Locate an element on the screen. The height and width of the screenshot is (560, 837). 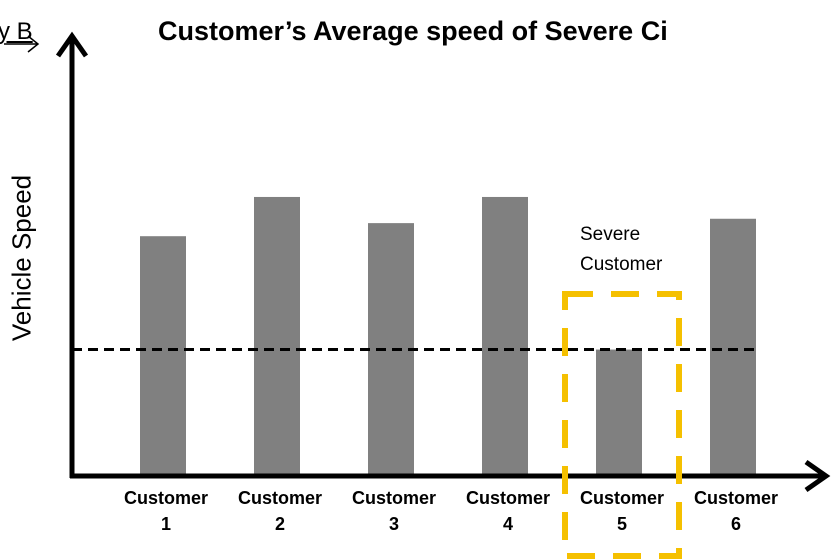
corner-arrow is located at coordinates (22, 44).